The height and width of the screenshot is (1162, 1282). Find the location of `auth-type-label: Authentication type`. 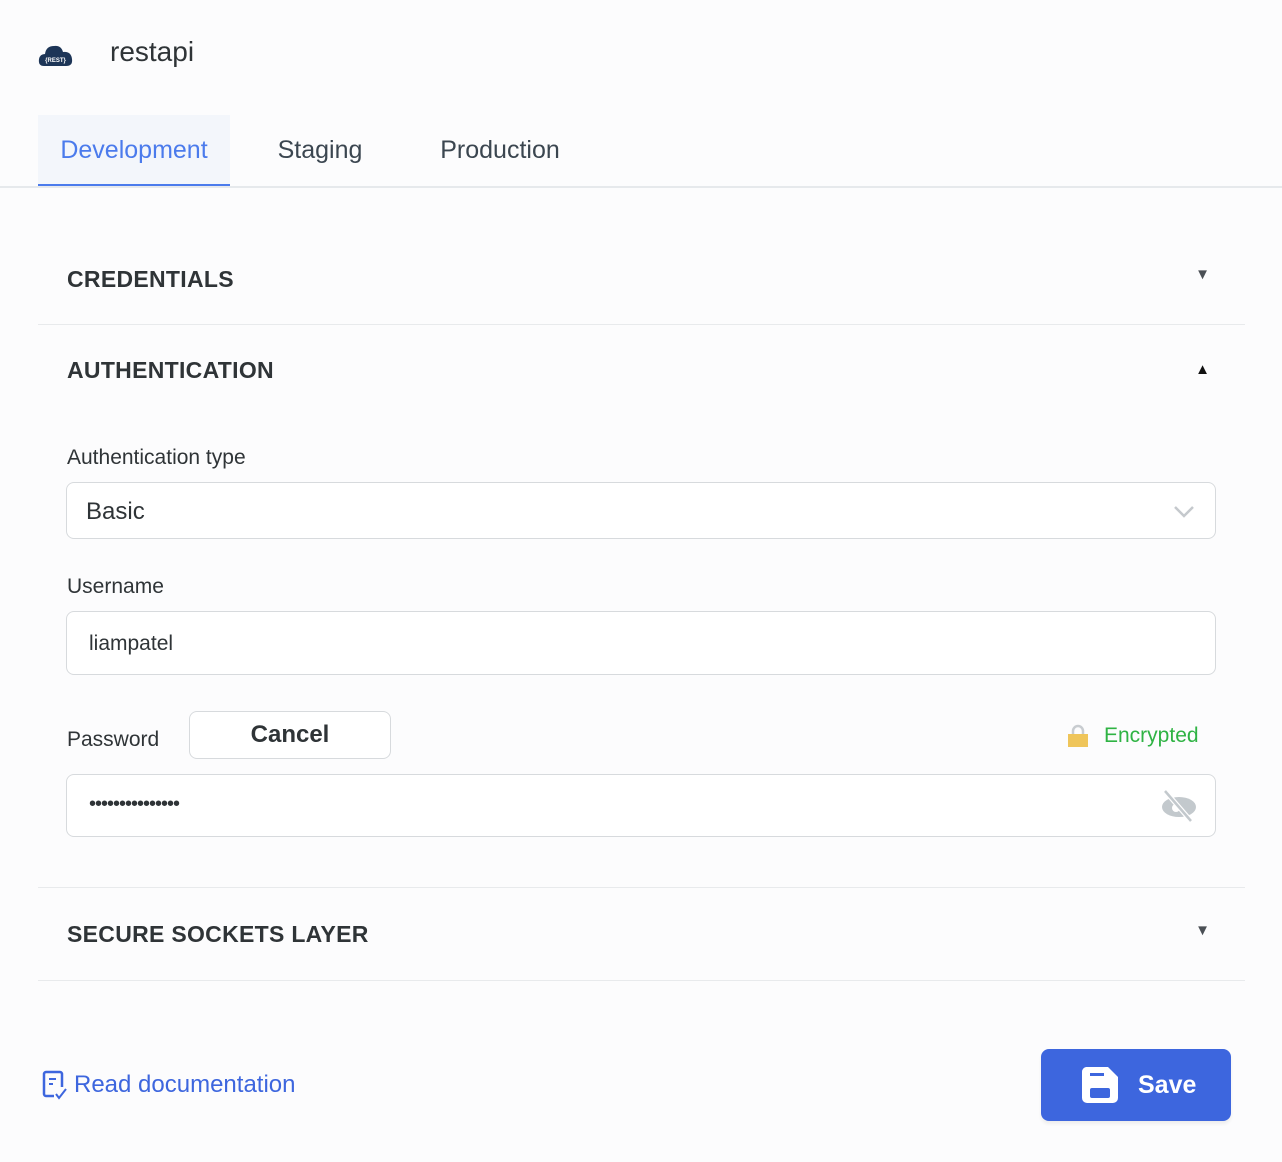

auth-type-label: Authentication type is located at coordinates (156, 457).